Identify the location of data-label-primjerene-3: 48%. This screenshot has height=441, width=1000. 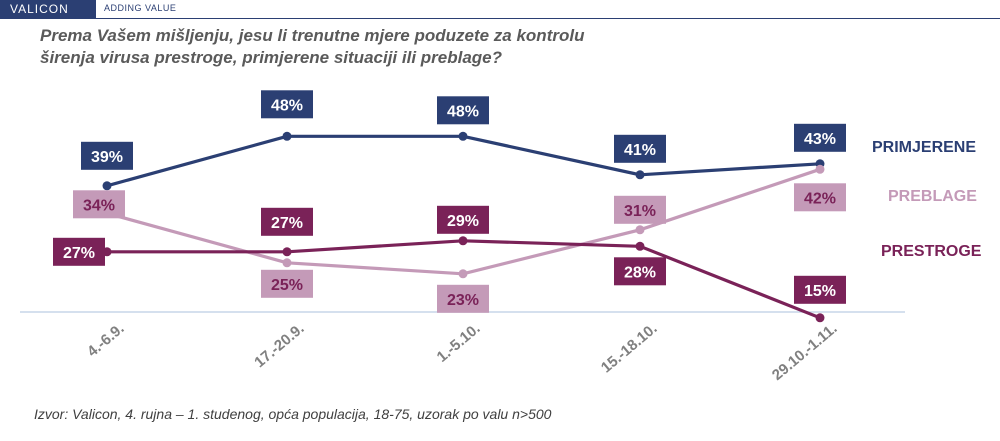
(463, 111).